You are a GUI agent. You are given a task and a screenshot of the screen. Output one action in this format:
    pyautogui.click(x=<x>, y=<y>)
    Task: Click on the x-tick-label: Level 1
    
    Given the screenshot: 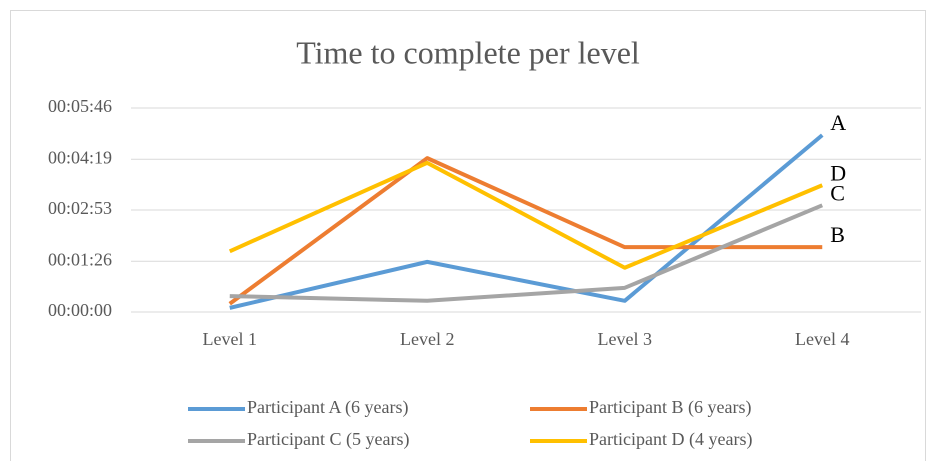 What is the action you would take?
    pyautogui.click(x=230, y=339)
    